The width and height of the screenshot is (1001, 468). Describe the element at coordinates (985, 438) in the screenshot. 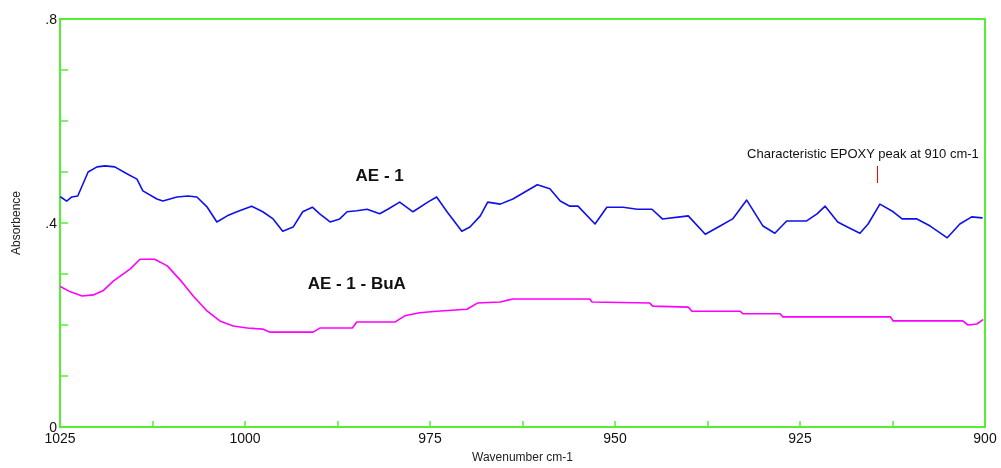

I see `x-tick-label: 900` at that location.